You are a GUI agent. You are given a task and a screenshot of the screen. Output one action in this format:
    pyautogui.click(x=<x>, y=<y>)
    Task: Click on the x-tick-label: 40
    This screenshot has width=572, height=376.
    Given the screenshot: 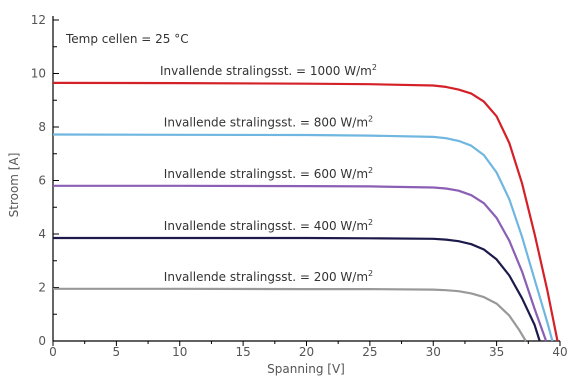 What is the action you would take?
    pyautogui.click(x=559, y=352)
    